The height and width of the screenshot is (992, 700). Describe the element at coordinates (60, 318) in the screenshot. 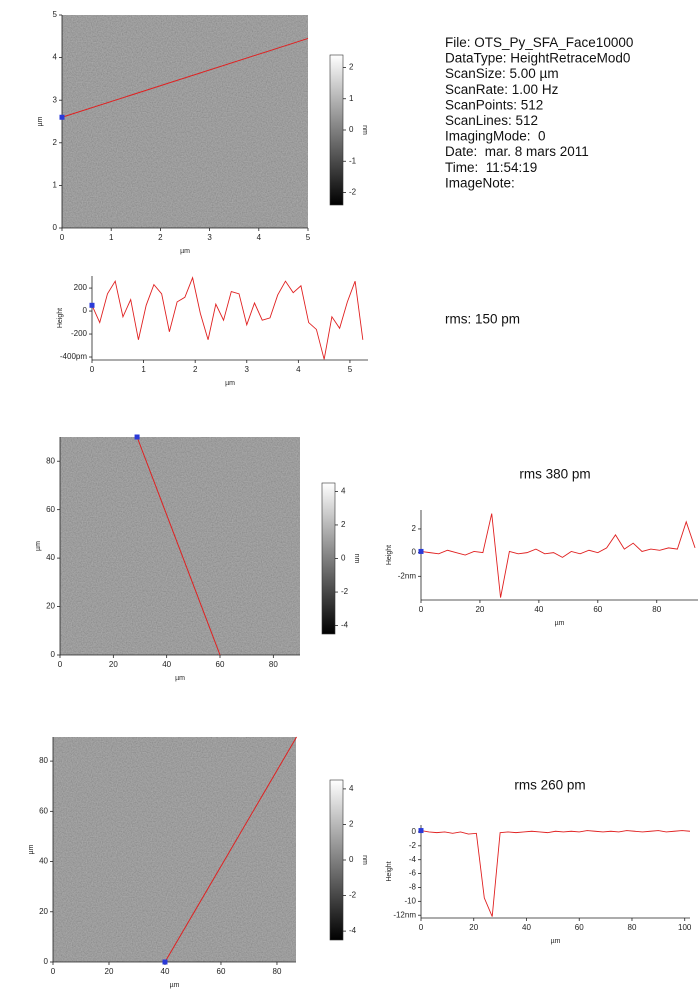

I see `y-axis-label: Height` at that location.